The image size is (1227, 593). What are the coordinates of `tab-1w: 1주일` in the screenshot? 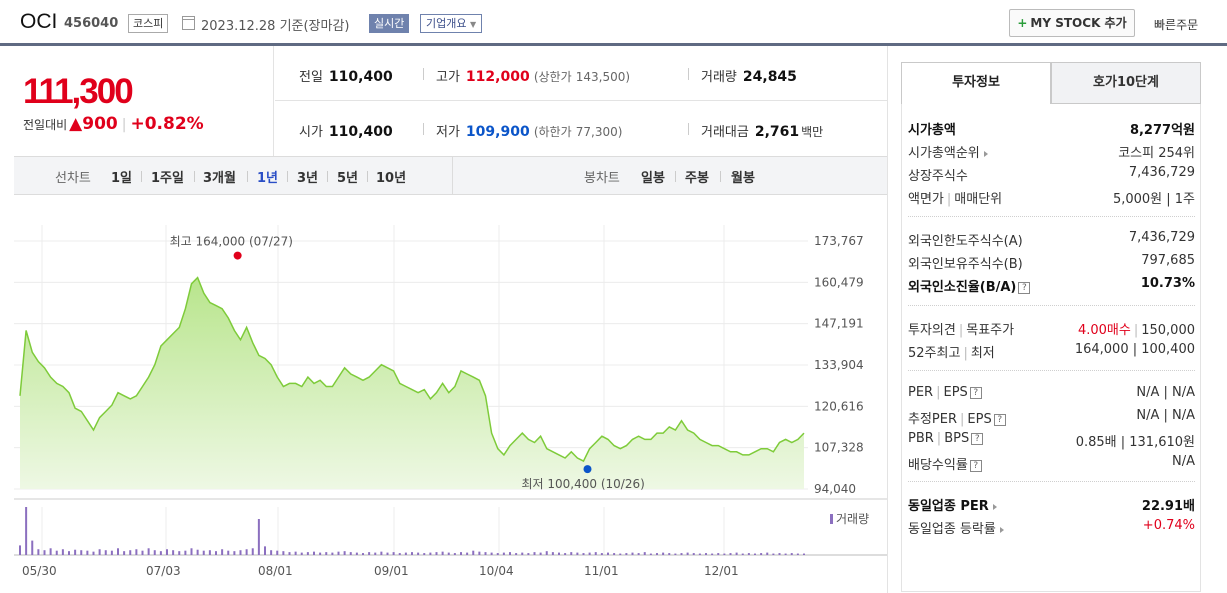 It's located at (167, 178).